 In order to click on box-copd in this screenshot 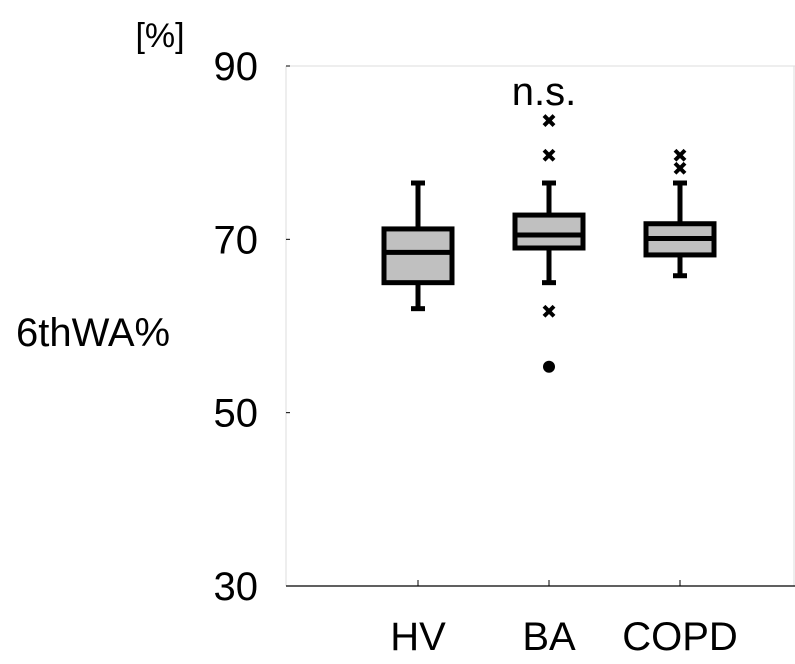, I will do `click(680, 213)`.